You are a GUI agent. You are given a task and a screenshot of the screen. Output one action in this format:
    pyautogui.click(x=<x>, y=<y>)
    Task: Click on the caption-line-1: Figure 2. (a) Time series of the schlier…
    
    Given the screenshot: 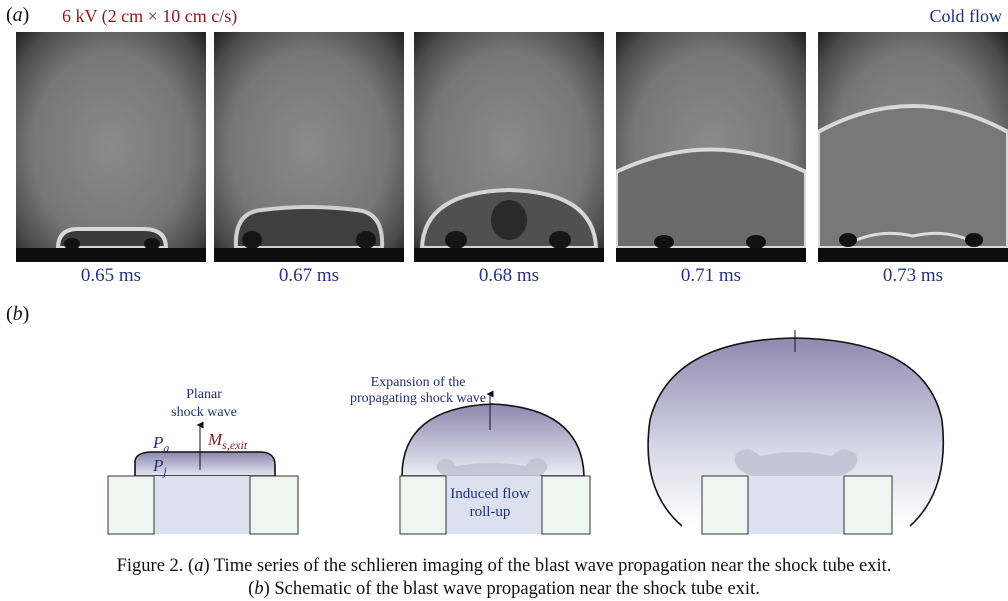 What is the action you would take?
    pyautogui.click(x=504, y=566)
    